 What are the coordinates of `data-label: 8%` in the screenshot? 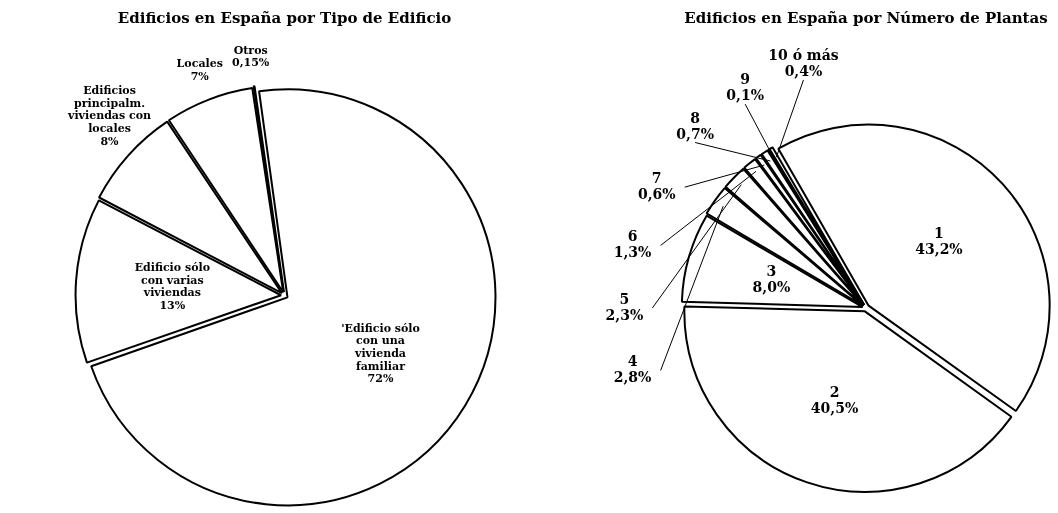 It's located at (110, 141).